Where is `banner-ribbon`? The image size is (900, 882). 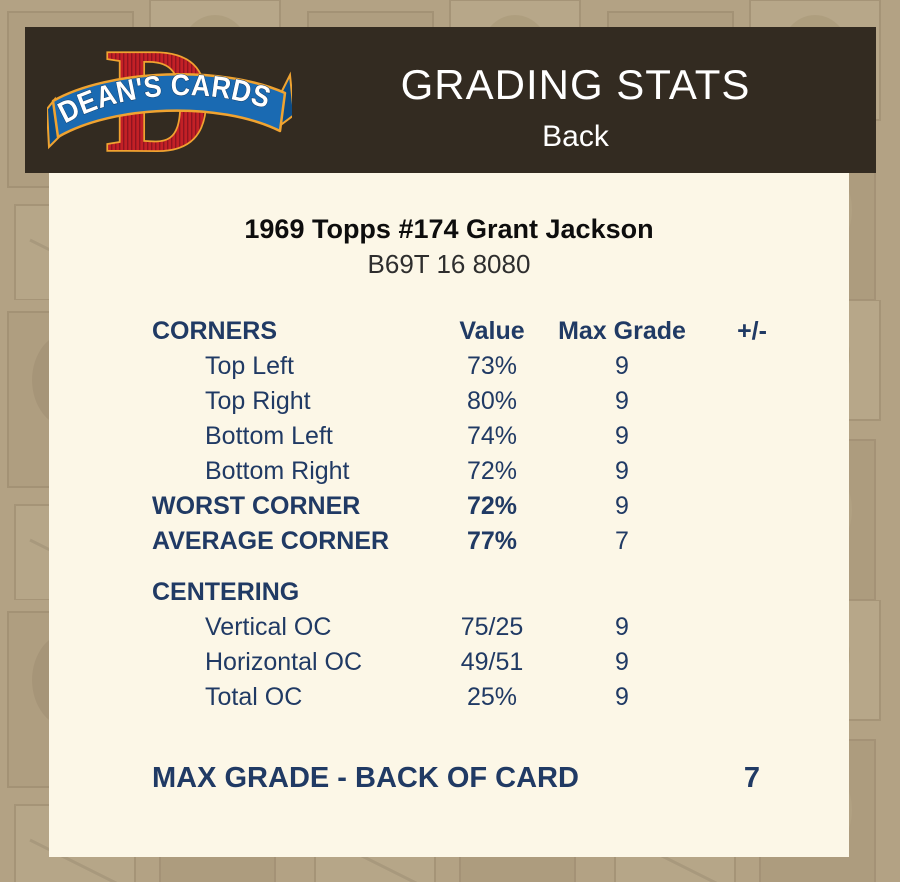
banner-ribbon is located at coordinates (169, 106).